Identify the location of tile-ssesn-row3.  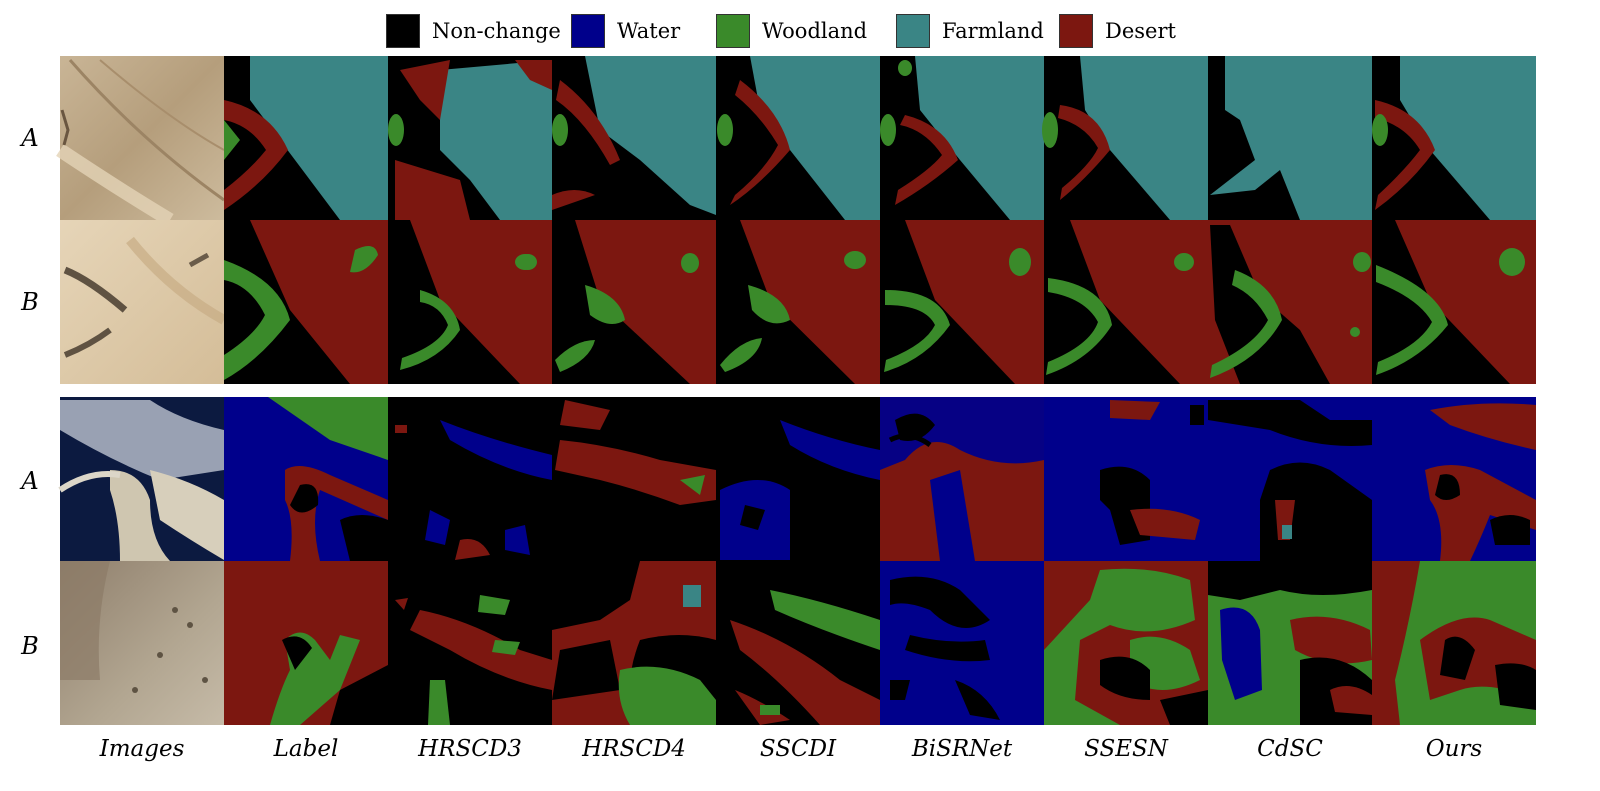
(1126, 479).